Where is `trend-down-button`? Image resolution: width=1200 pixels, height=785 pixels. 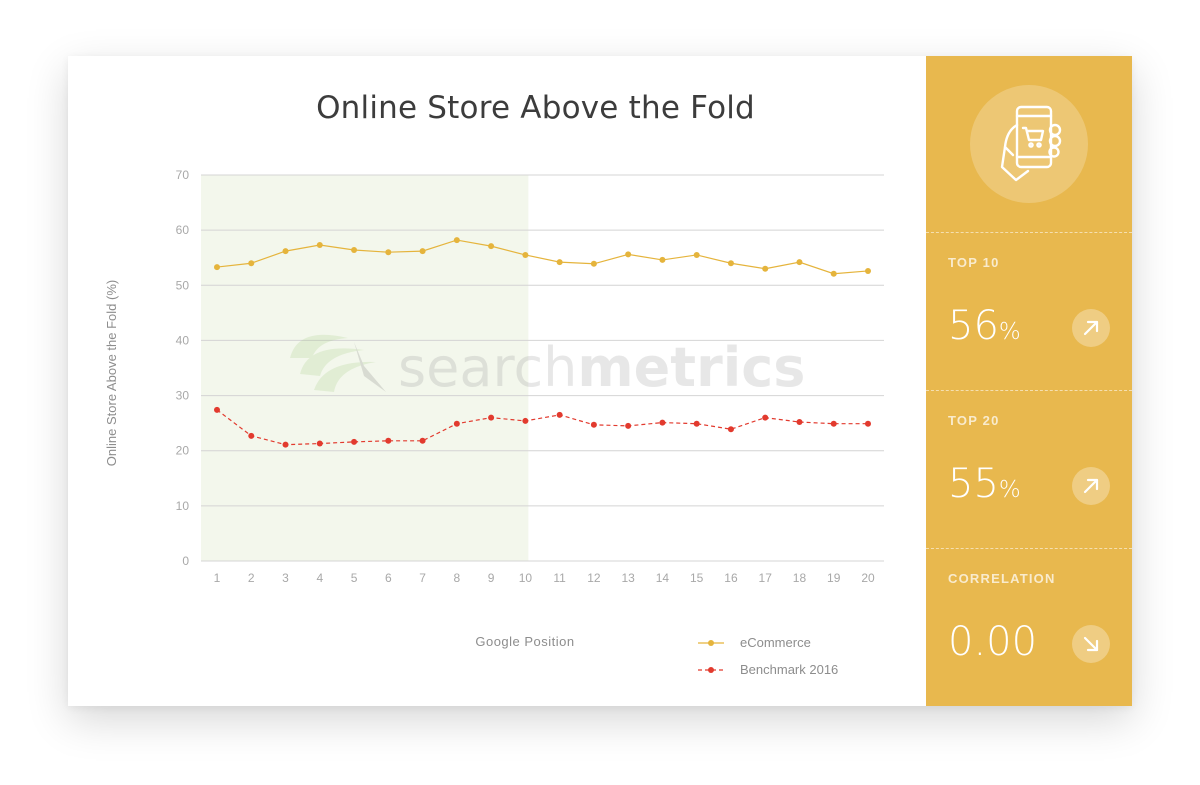 trend-down-button is located at coordinates (1091, 644).